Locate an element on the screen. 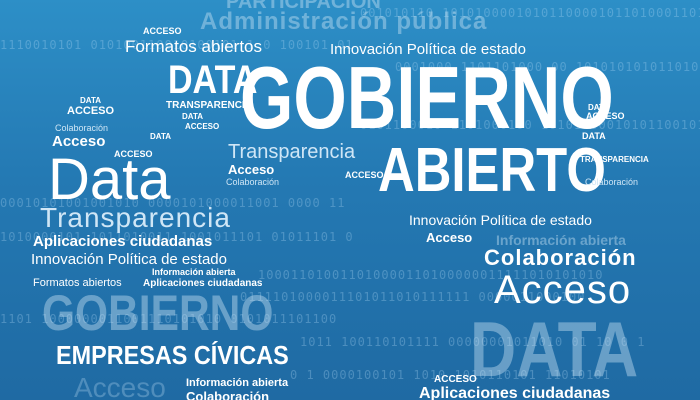 The image size is (700, 400). word-innovacion: Innovación Política de estado is located at coordinates (428, 49).